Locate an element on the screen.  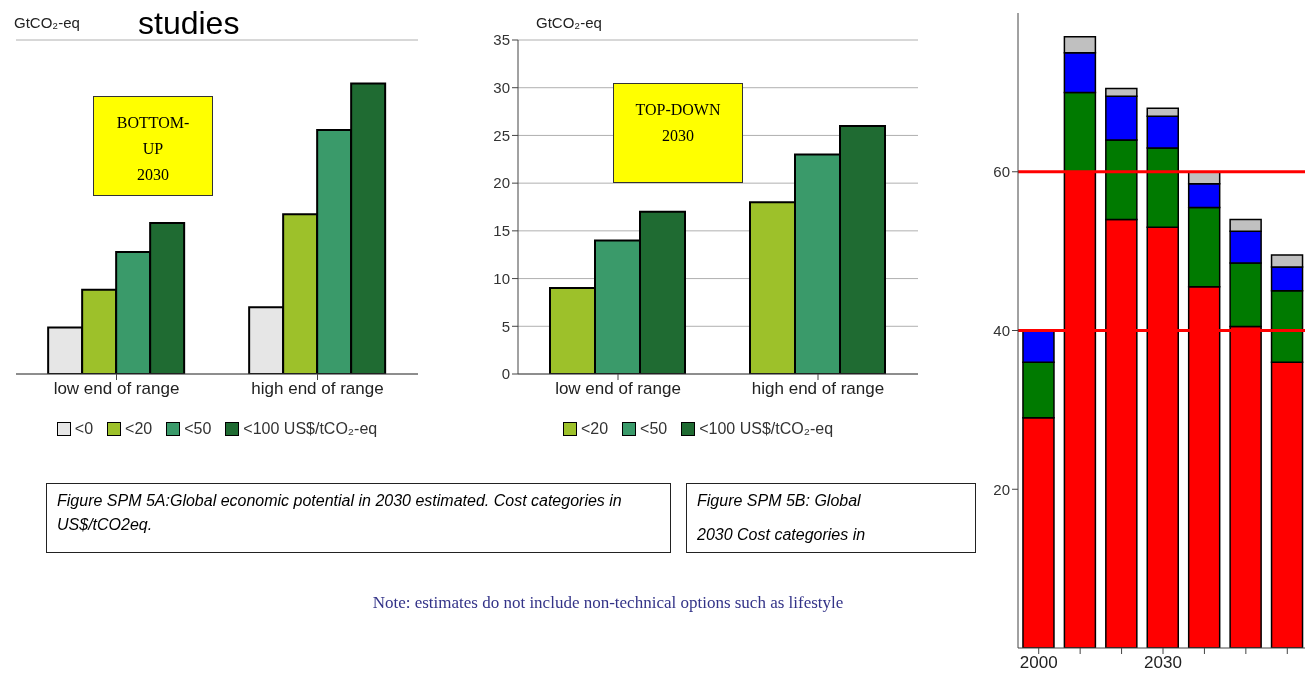
y-tick-label: 5 is located at coordinates (505, 326).